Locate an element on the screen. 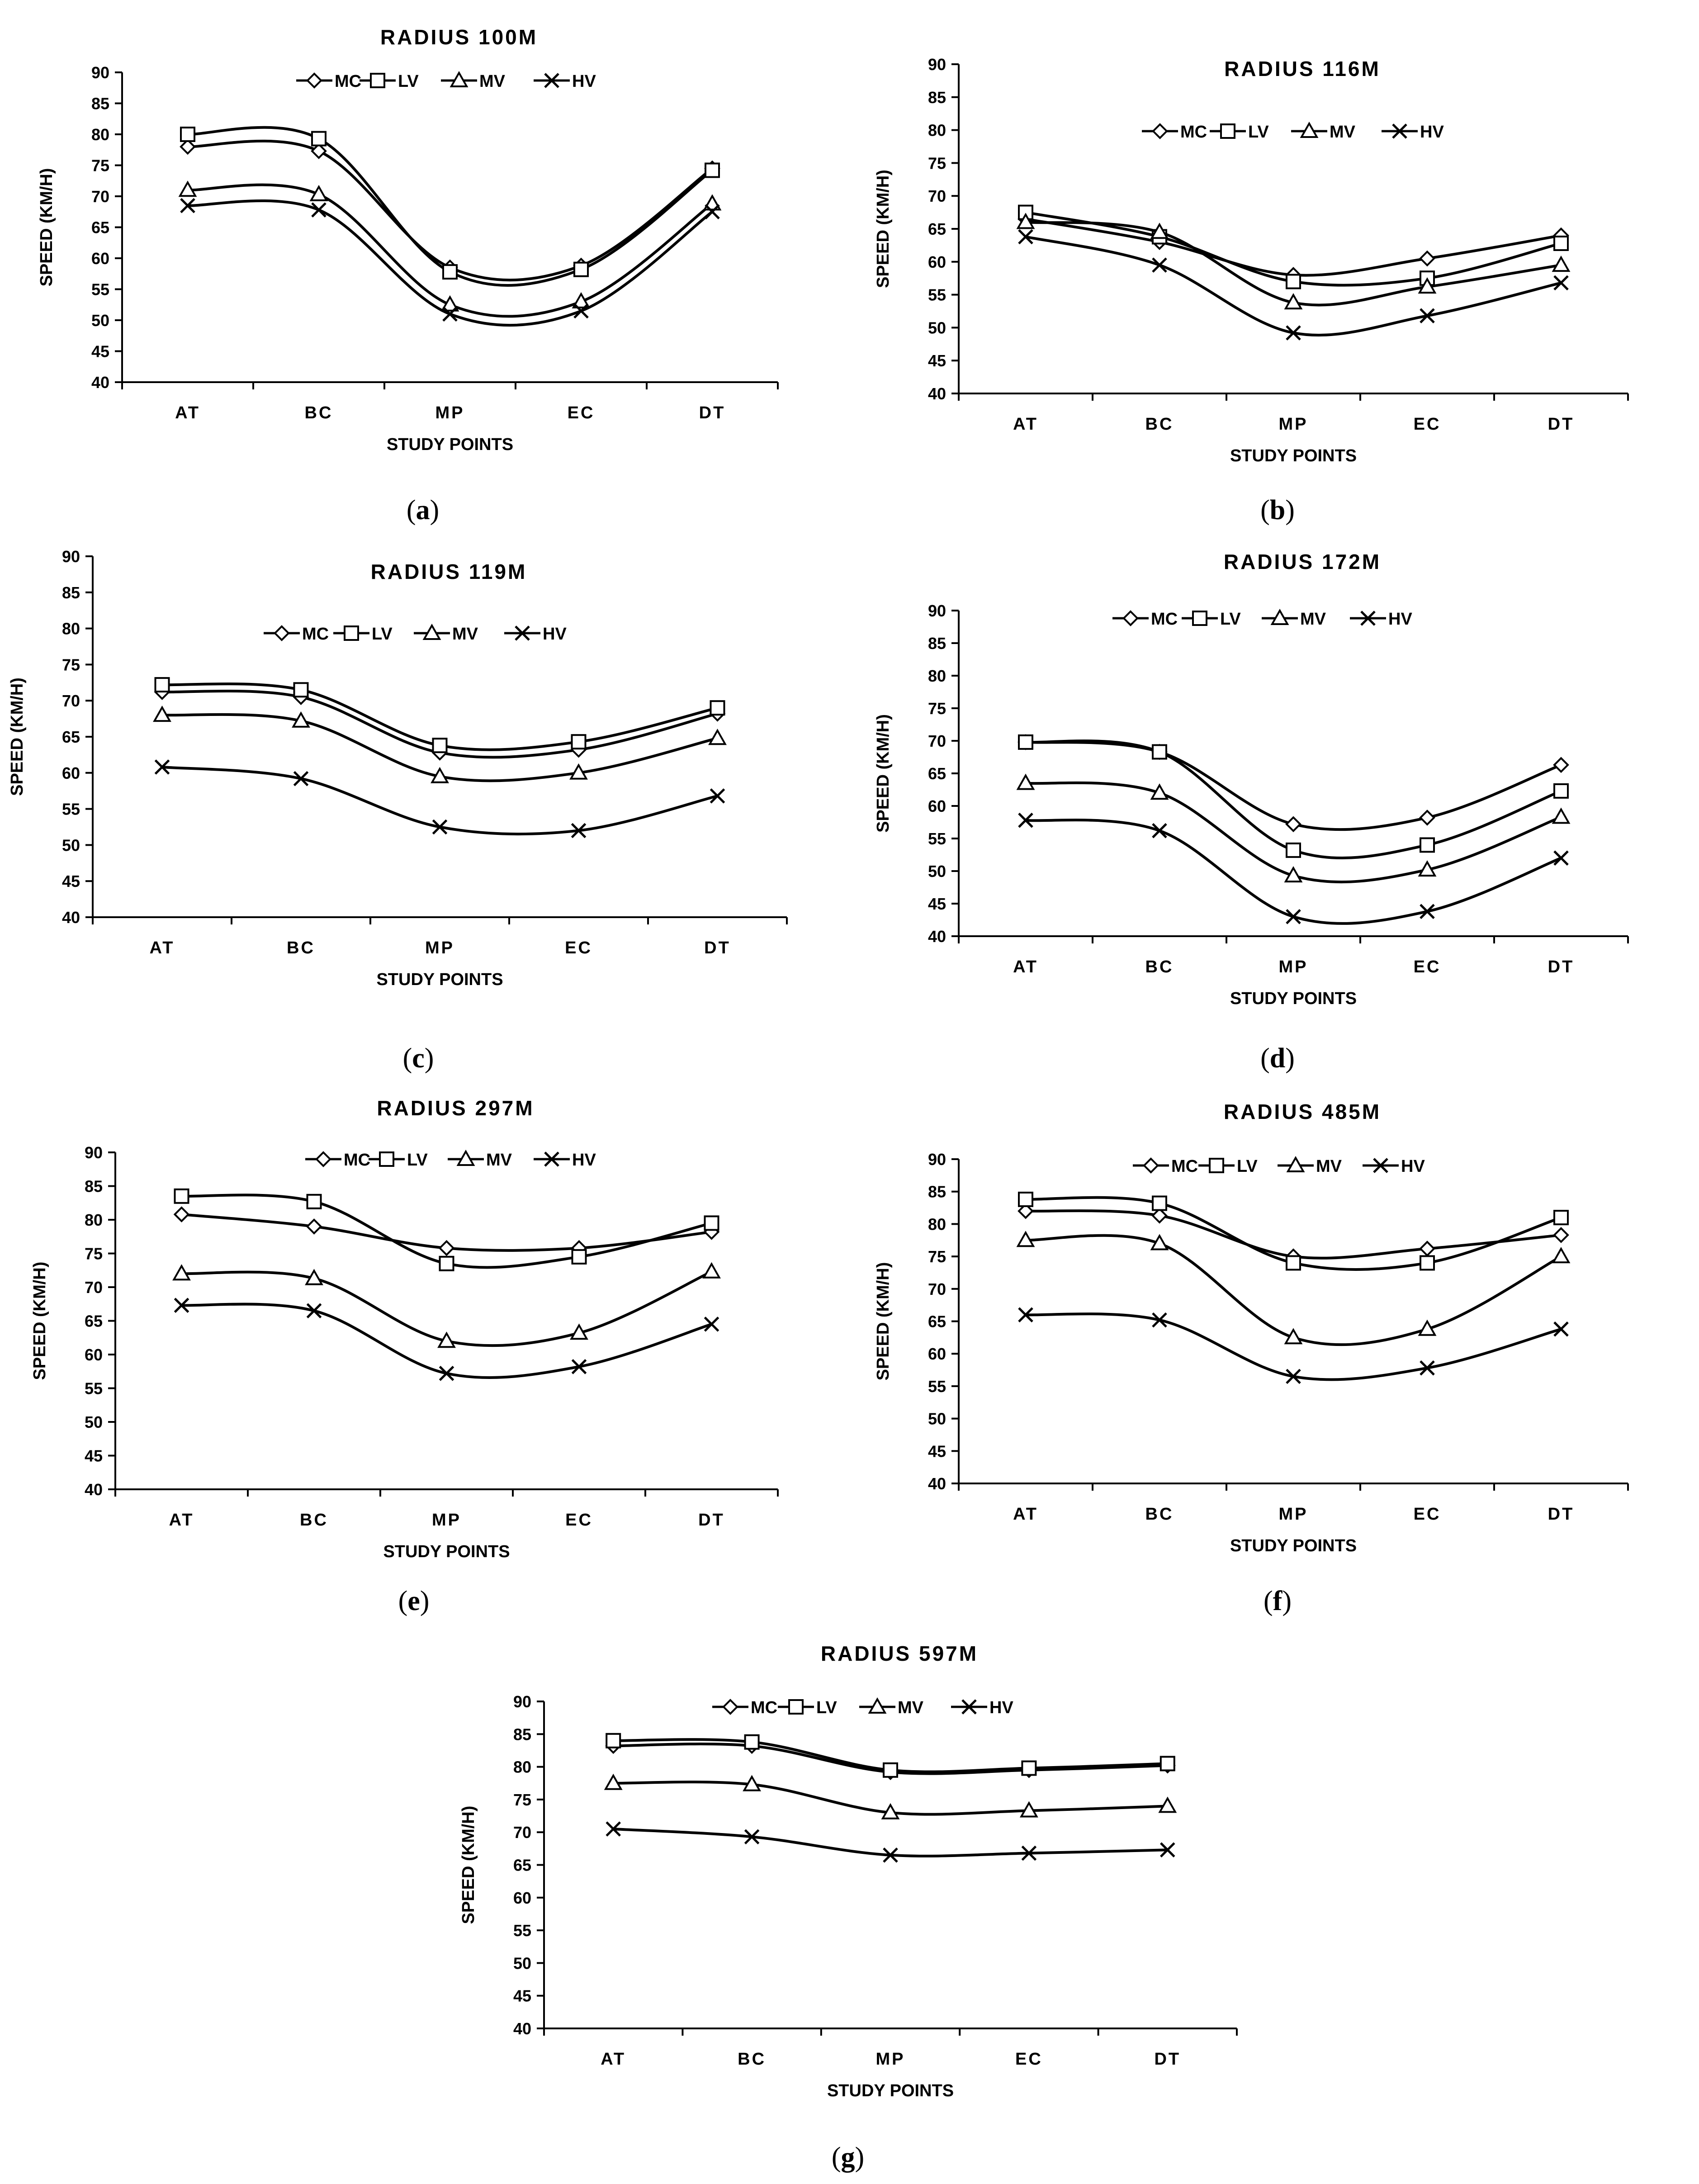 This screenshot has width=1699, height=2184. x-axis-title: STUDY POINTS is located at coordinates (1293, 1546).